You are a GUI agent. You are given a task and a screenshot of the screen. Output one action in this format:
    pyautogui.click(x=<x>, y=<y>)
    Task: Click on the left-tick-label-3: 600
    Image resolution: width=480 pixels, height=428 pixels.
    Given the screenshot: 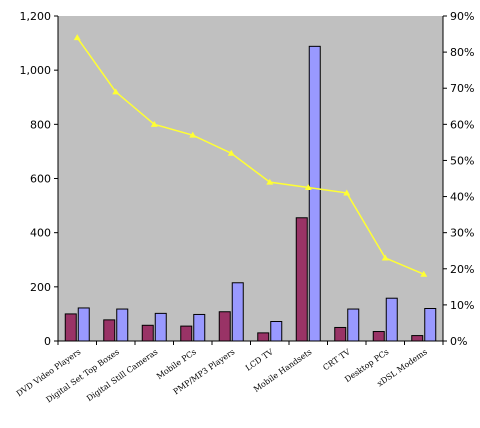 What is the action you would take?
    pyautogui.click(x=40, y=179)
    